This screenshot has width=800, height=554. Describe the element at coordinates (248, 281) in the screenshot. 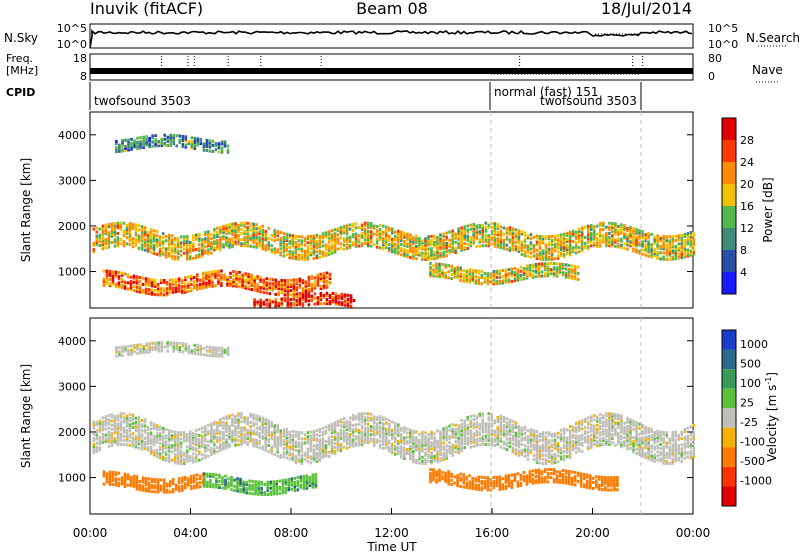

I see `data-cell-2080` at that location.